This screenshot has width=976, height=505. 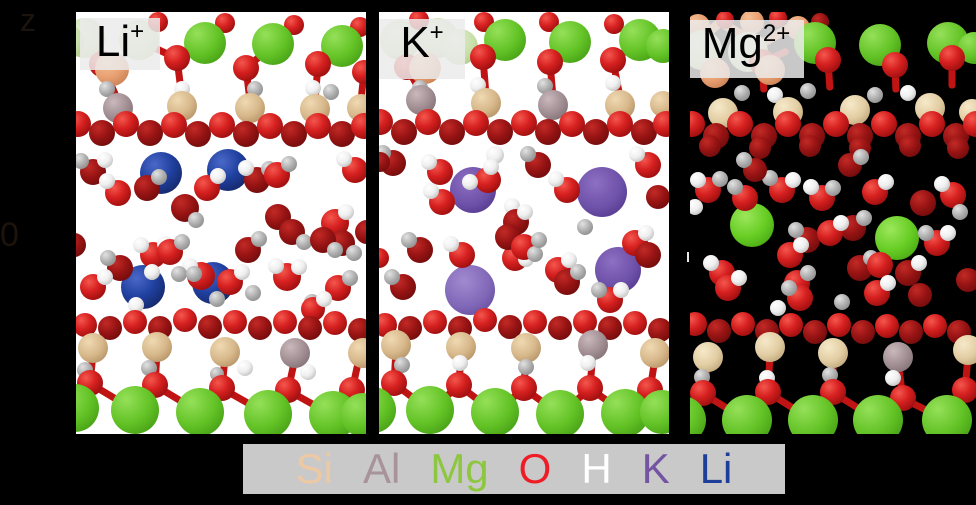 What do you see at coordinates (295, 353) in the screenshot?
I see `aluminum-atom` at bounding box center [295, 353].